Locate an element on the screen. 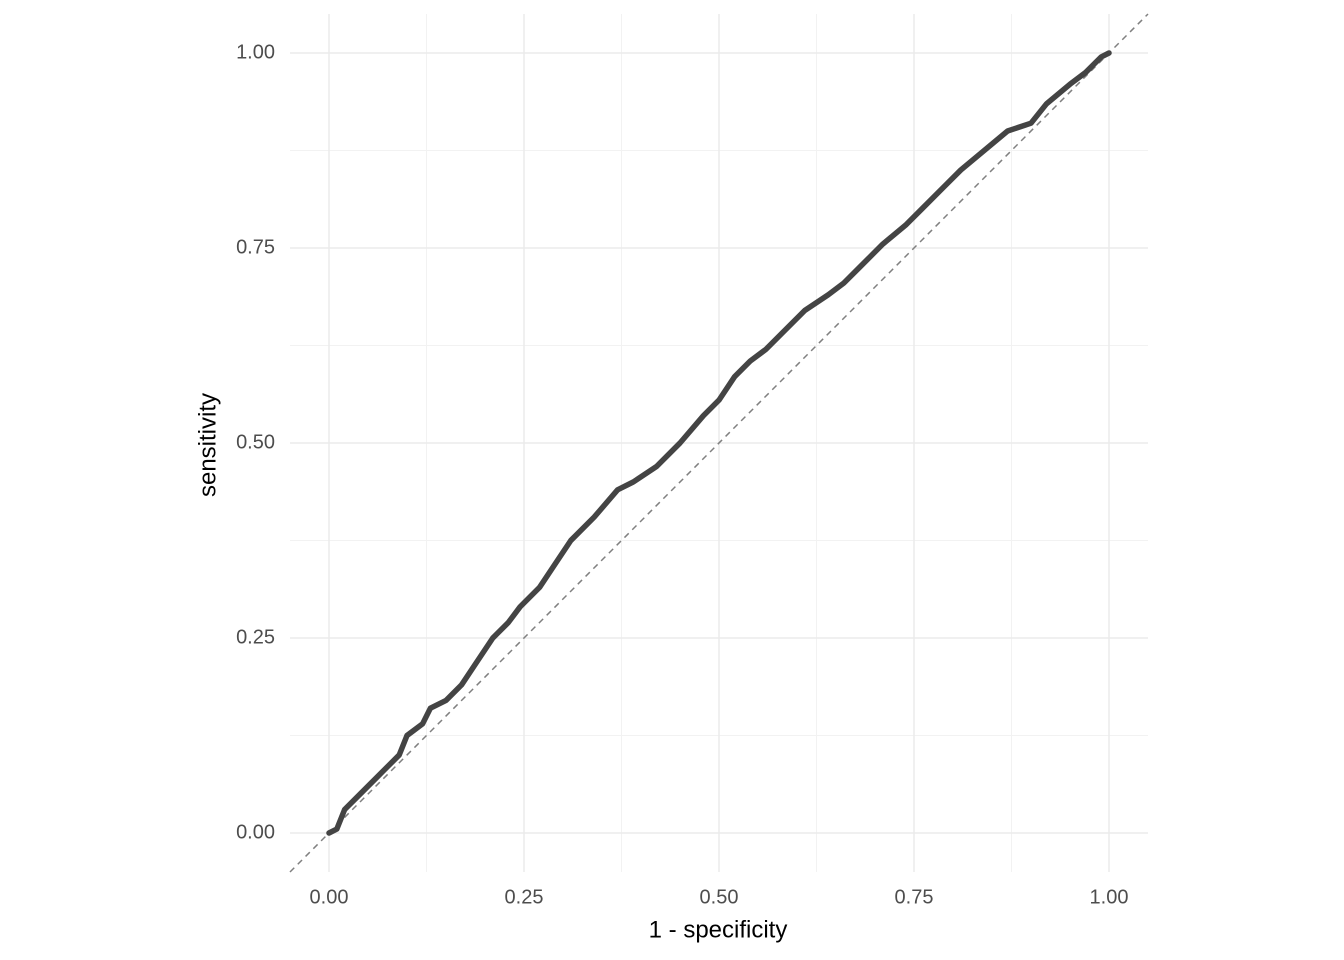  y-tick-label: 1.00 is located at coordinates (255, 52).